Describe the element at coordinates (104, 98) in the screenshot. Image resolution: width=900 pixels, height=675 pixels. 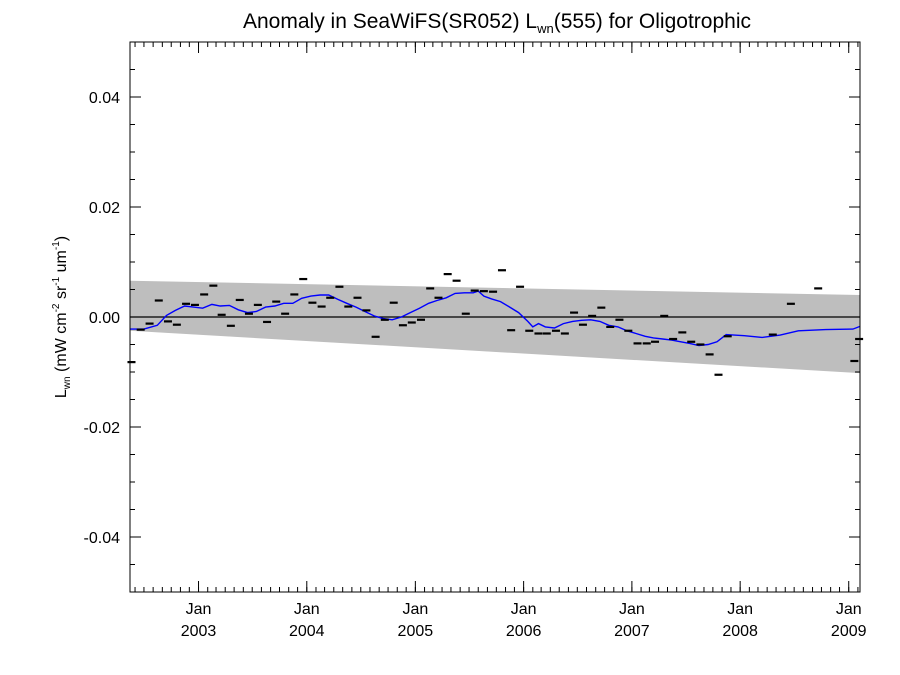
I see `y-tick-label: 0.04` at that location.